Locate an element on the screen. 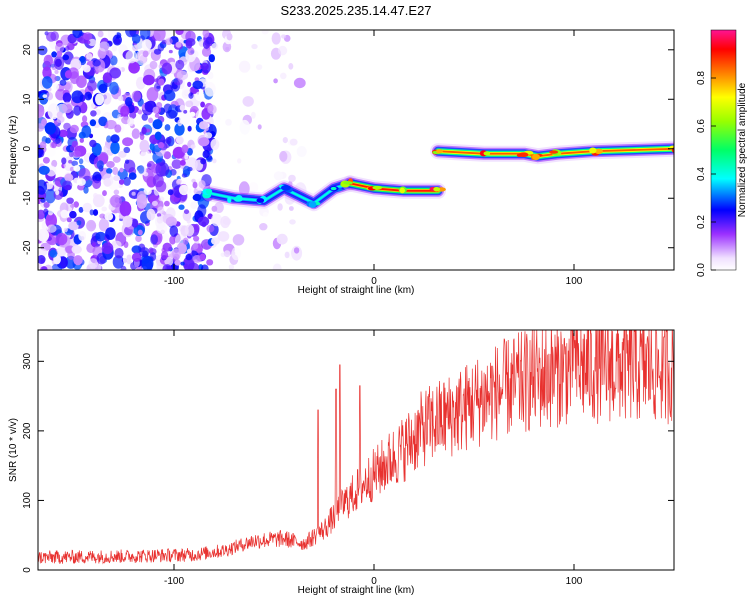  colorbar-label: Normalized spectral amplitude is located at coordinates (742, 149).